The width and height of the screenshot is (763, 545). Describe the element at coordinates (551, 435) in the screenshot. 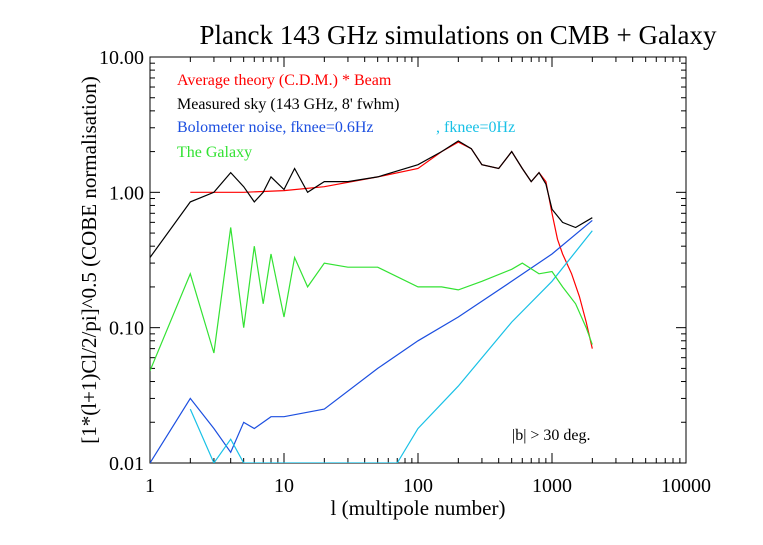

I see `latitude-cut-annotation: |b| > 30 deg.` at that location.